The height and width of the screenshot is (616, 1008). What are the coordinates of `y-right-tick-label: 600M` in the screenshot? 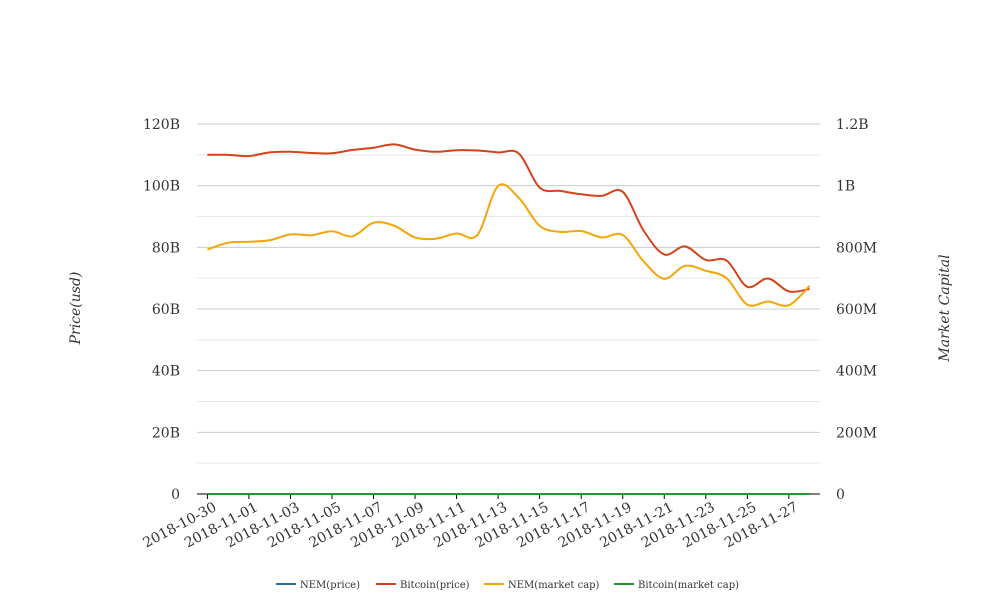 It's located at (856, 310).